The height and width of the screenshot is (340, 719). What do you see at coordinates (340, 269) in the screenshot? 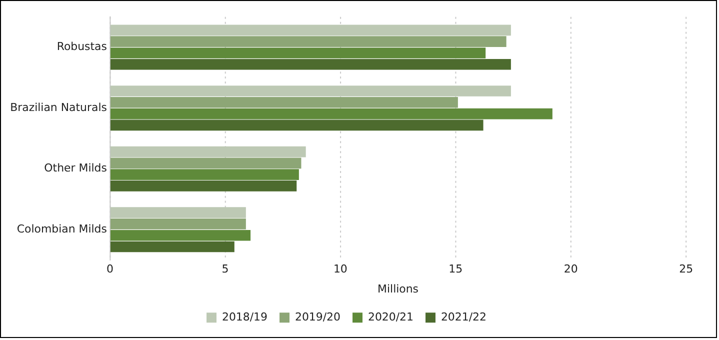
I see `x-tick-label: 10` at bounding box center [340, 269].